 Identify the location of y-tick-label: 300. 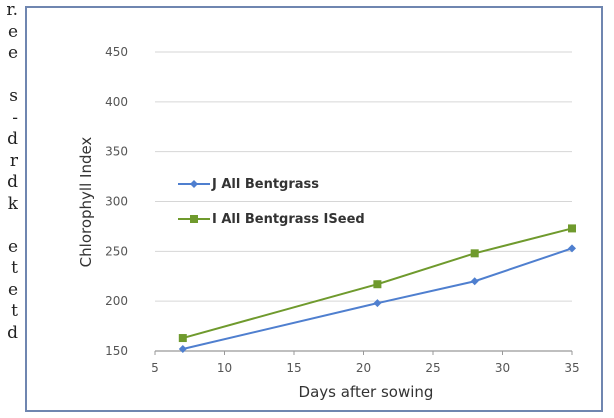
(116, 202).